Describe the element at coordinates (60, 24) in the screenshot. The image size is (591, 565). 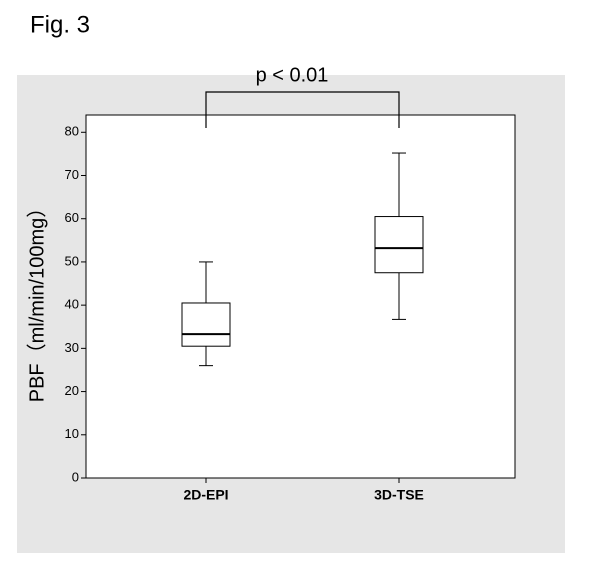
I see `figure-label: Fig. 3` at that location.